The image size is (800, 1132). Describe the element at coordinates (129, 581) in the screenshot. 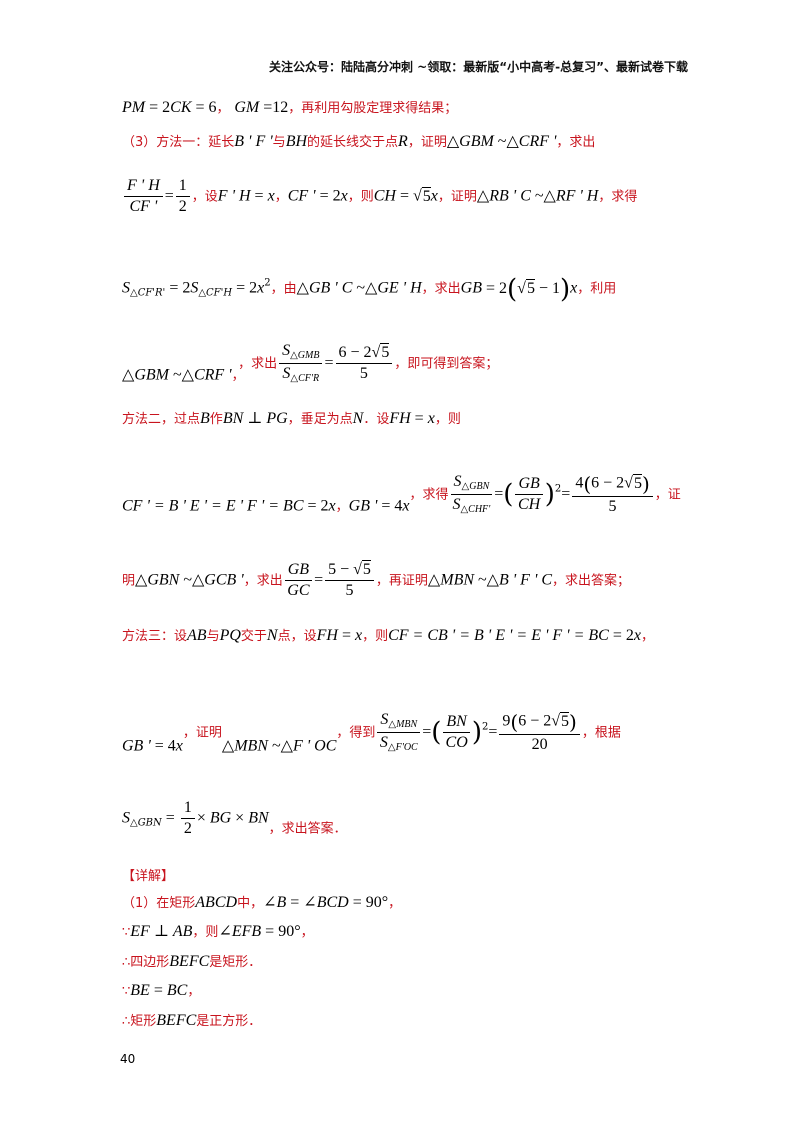

I see `text: 明` at that location.